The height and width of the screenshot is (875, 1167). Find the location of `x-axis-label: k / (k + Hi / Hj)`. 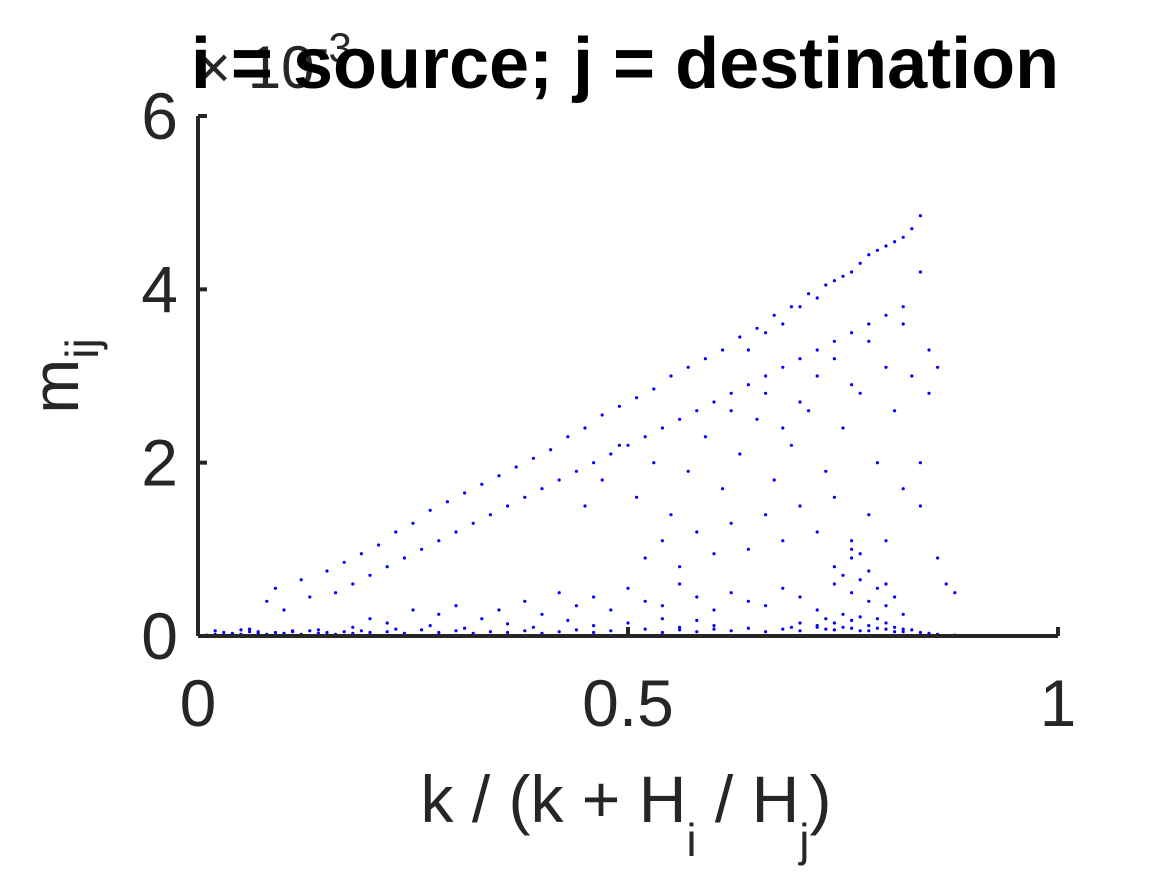

x-axis-label: k / (k + Hi / Hj) is located at coordinates (625, 814).